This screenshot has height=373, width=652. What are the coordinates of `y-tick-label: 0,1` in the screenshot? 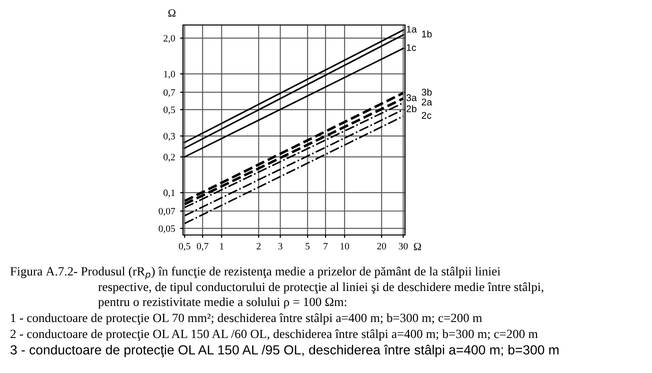 It's located at (169, 194).